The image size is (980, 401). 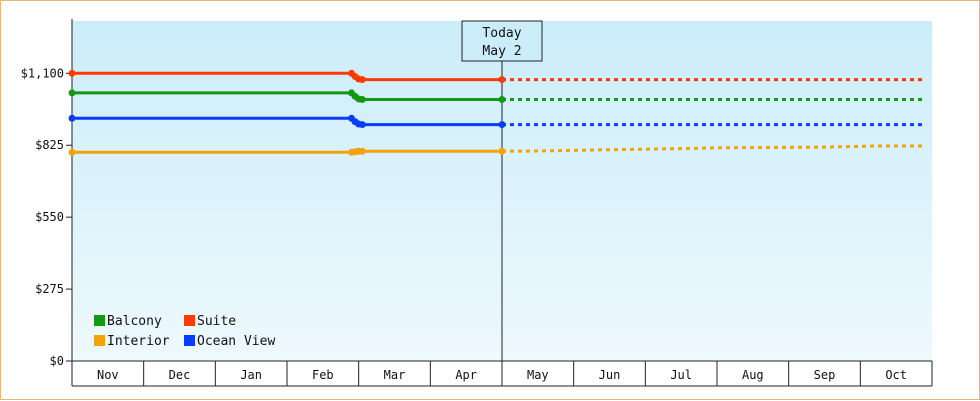 I want to click on series-ocean-view, so click(x=496, y=121).